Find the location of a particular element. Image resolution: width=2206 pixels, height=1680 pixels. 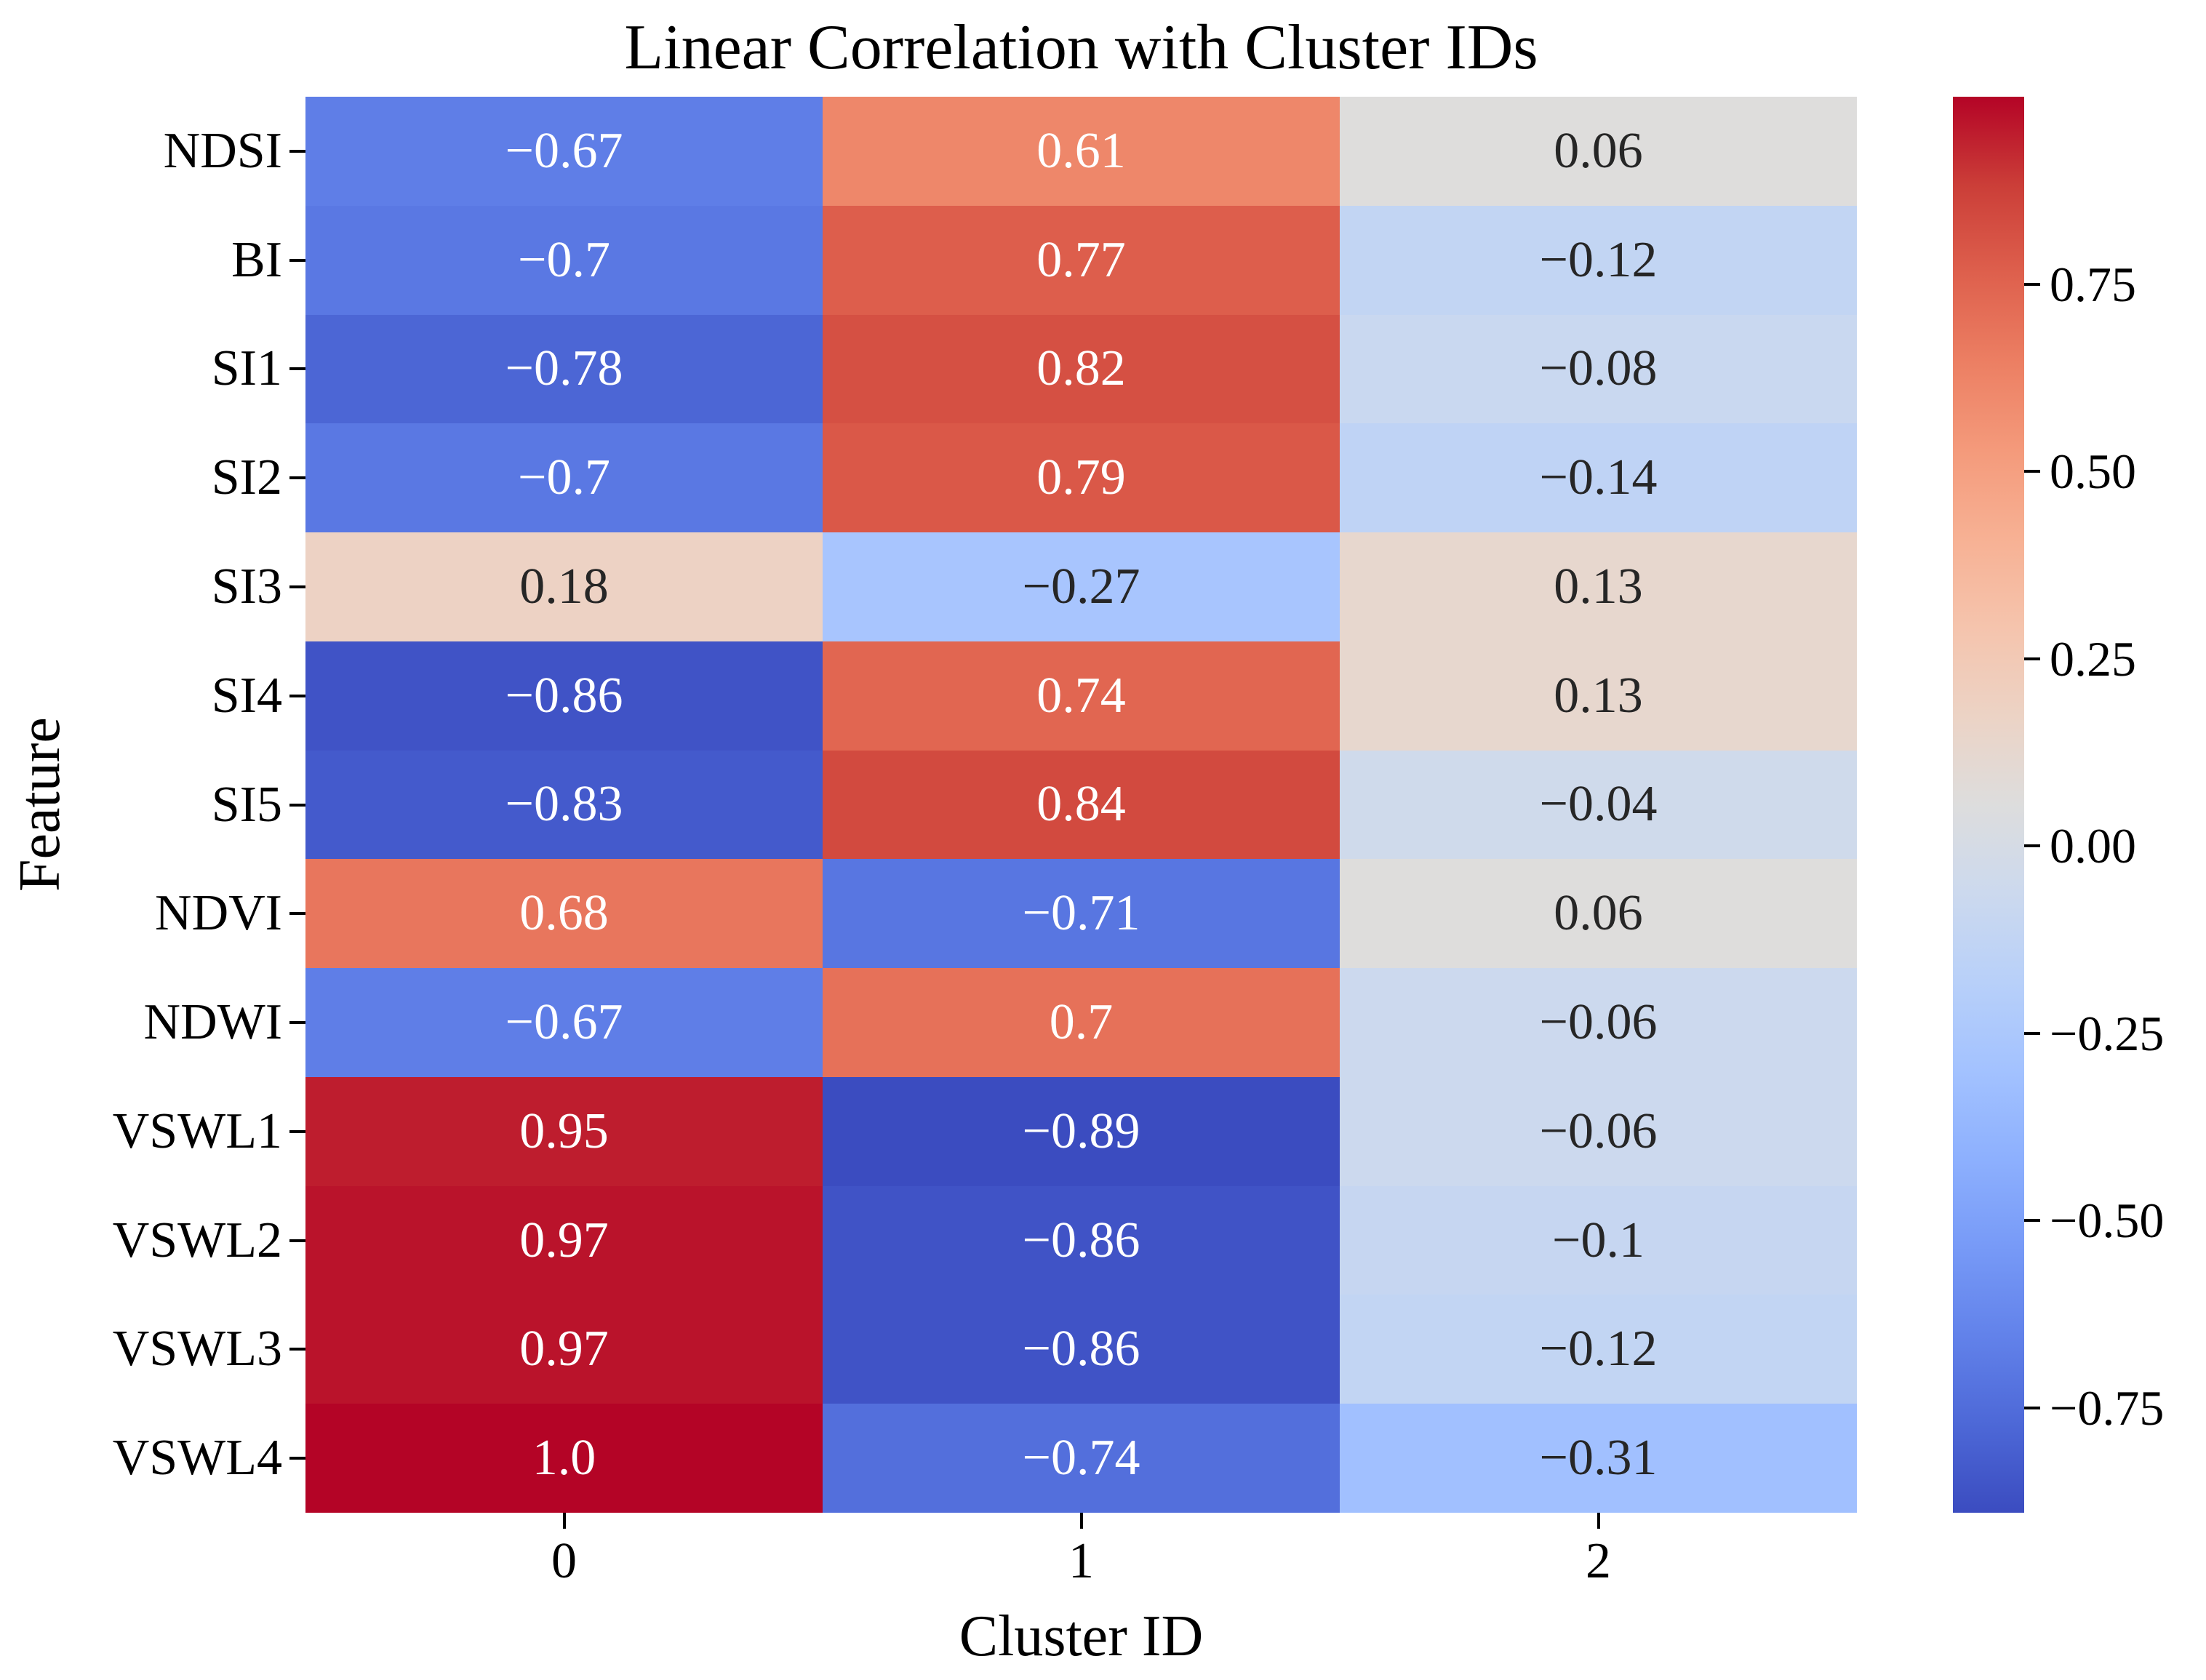

heatmap-cell: 0.79 is located at coordinates (1081, 478).